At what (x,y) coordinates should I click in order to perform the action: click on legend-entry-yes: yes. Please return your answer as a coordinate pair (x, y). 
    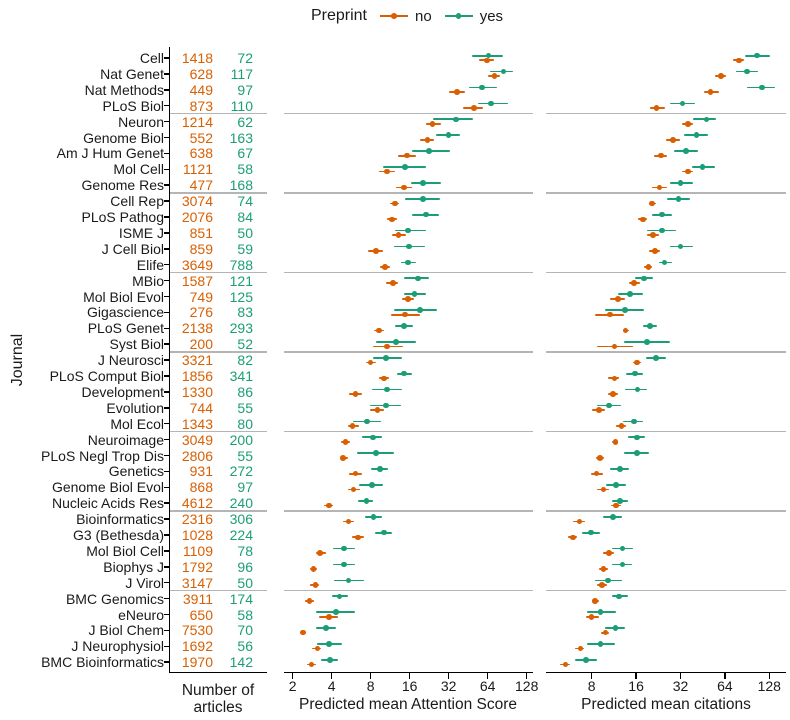
    Looking at the image, I should click on (473, 16).